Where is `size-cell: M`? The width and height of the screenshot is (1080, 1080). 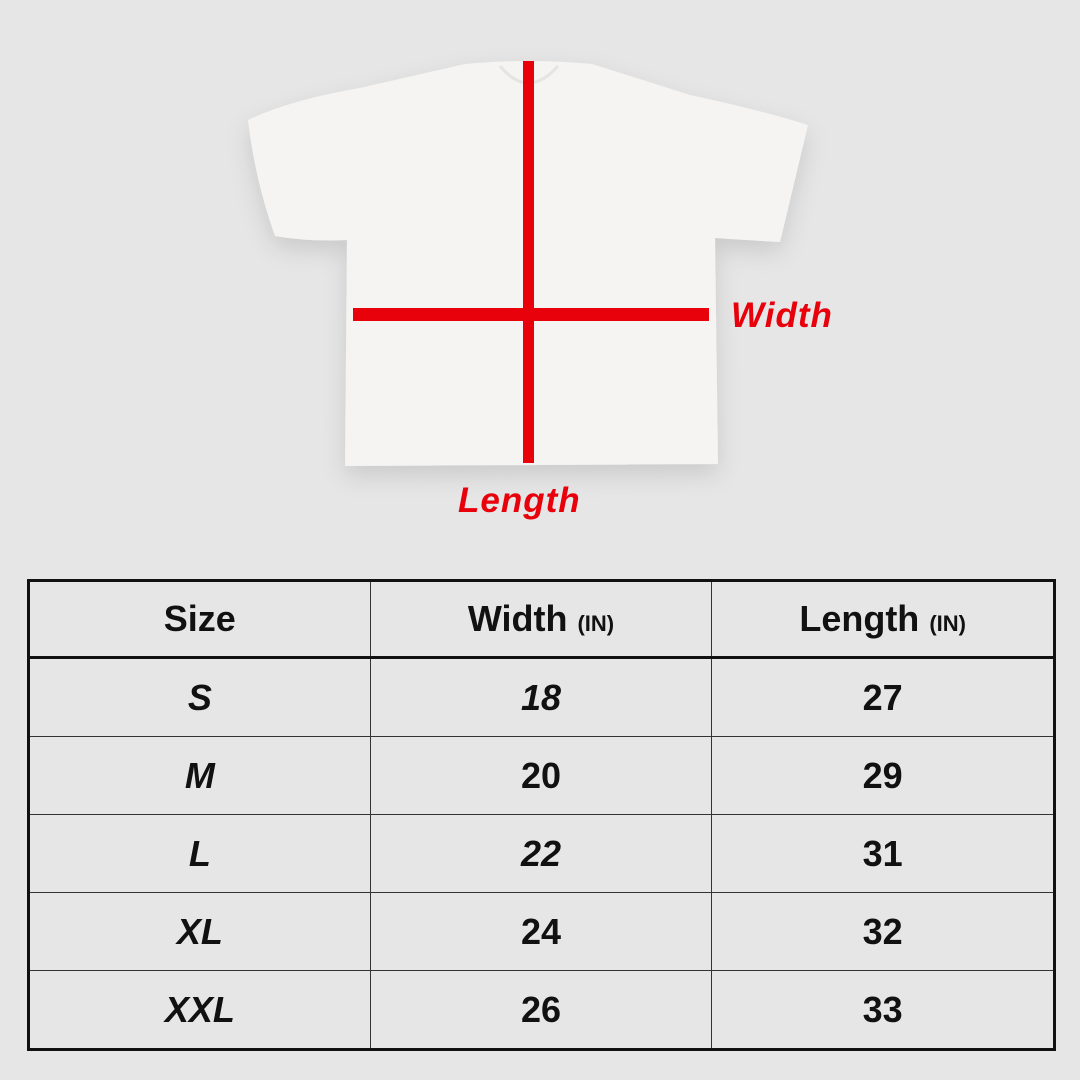
size-cell: M is located at coordinates (199, 775).